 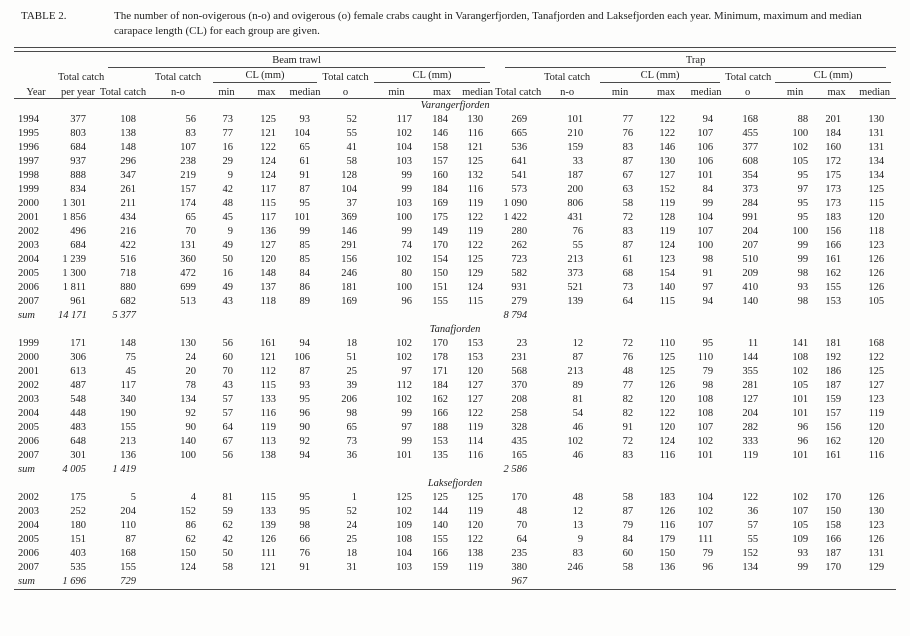 What do you see at coordinates (803, 427) in the screenshot?
I see `table-cell: 96` at bounding box center [803, 427].